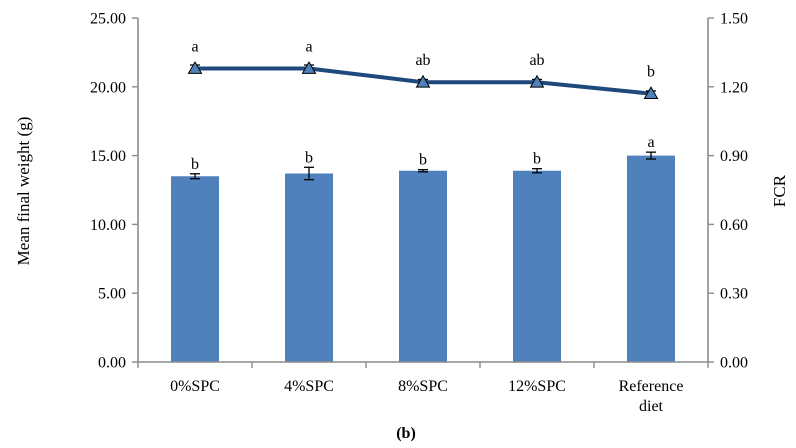 This screenshot has width=796, height=448. What do you see at coordinates (734, 294) in the screenshot?
I see `right-tick-label-1: 0.30` at bounding box center [734, 294].